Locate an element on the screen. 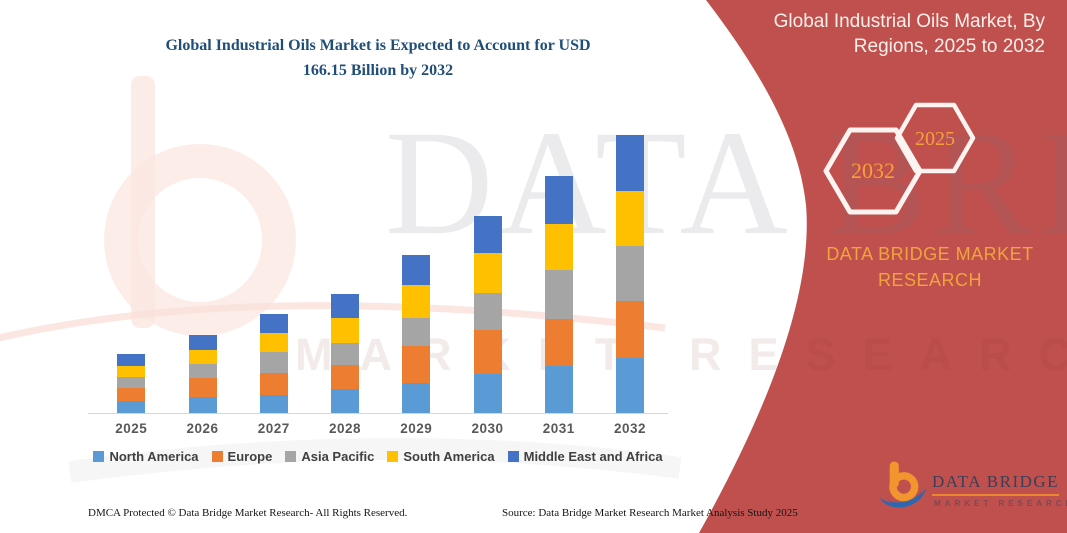 Image resolution: width=1067 pixels, height=533 pixels. bar-segment-2026-middle-east-and-africa is located at coordinates (202, 342).